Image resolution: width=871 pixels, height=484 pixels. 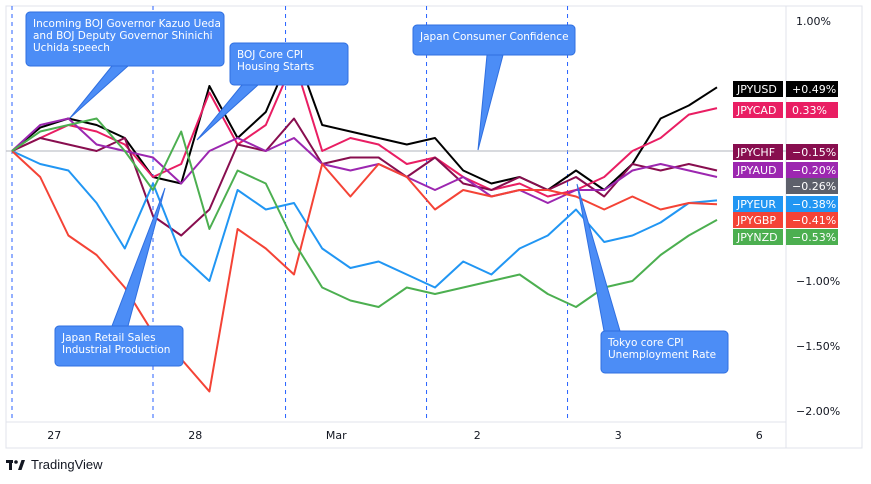 I want to click on series-value-text: −0.15%, so click(x=814, y=152).